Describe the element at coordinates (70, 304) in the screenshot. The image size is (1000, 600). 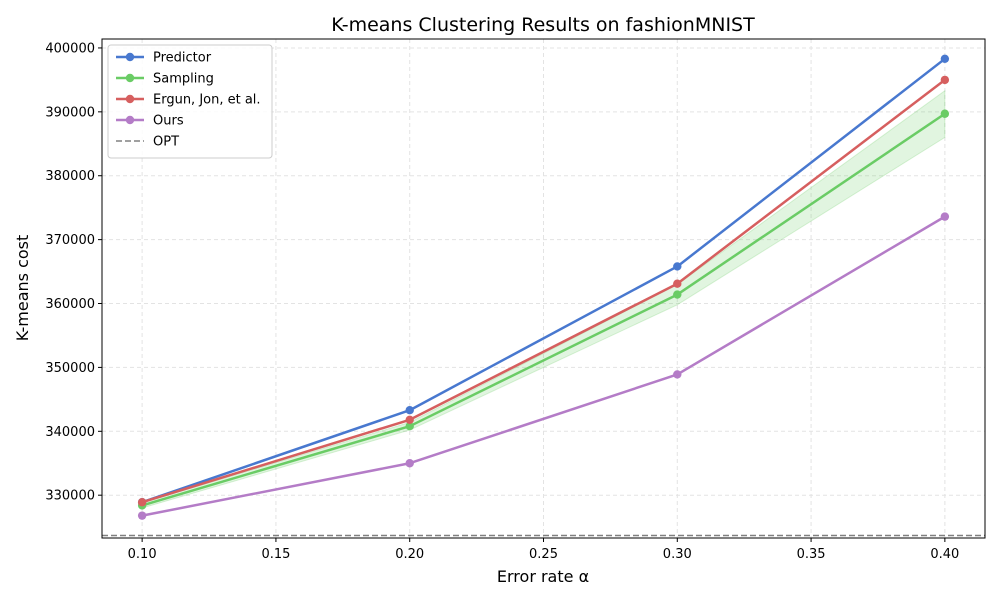
I see `y-tick-label: 360000` at that location.